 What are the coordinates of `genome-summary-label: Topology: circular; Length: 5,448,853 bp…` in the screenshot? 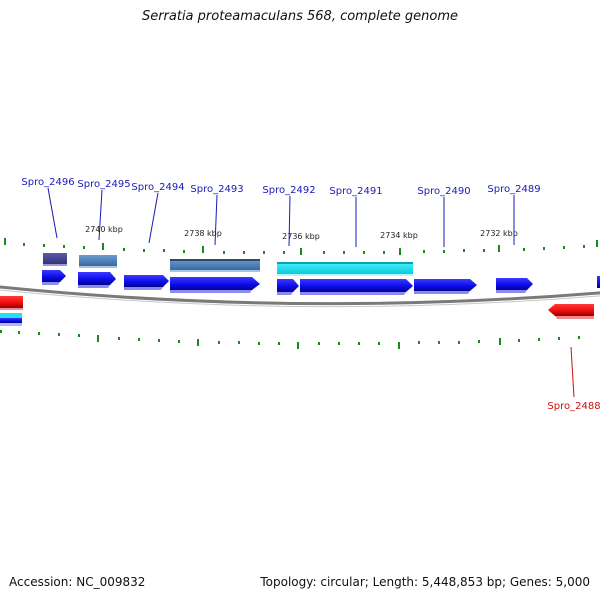 It's located at (425, 582).